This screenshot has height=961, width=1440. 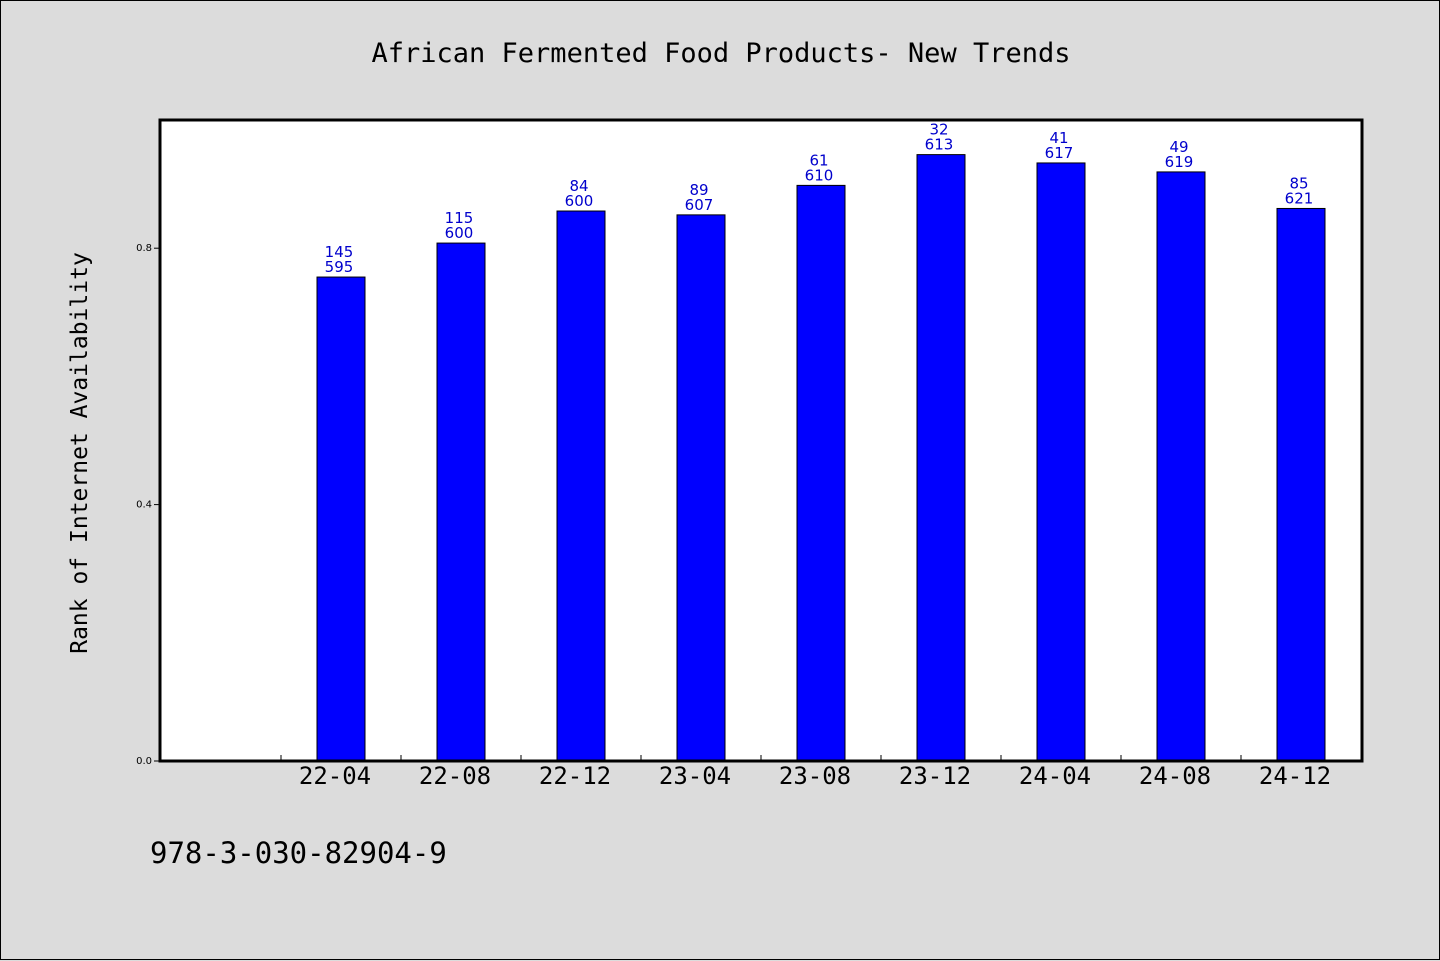 I want to click on data-label-top: 145, so click(x=339, y=252).